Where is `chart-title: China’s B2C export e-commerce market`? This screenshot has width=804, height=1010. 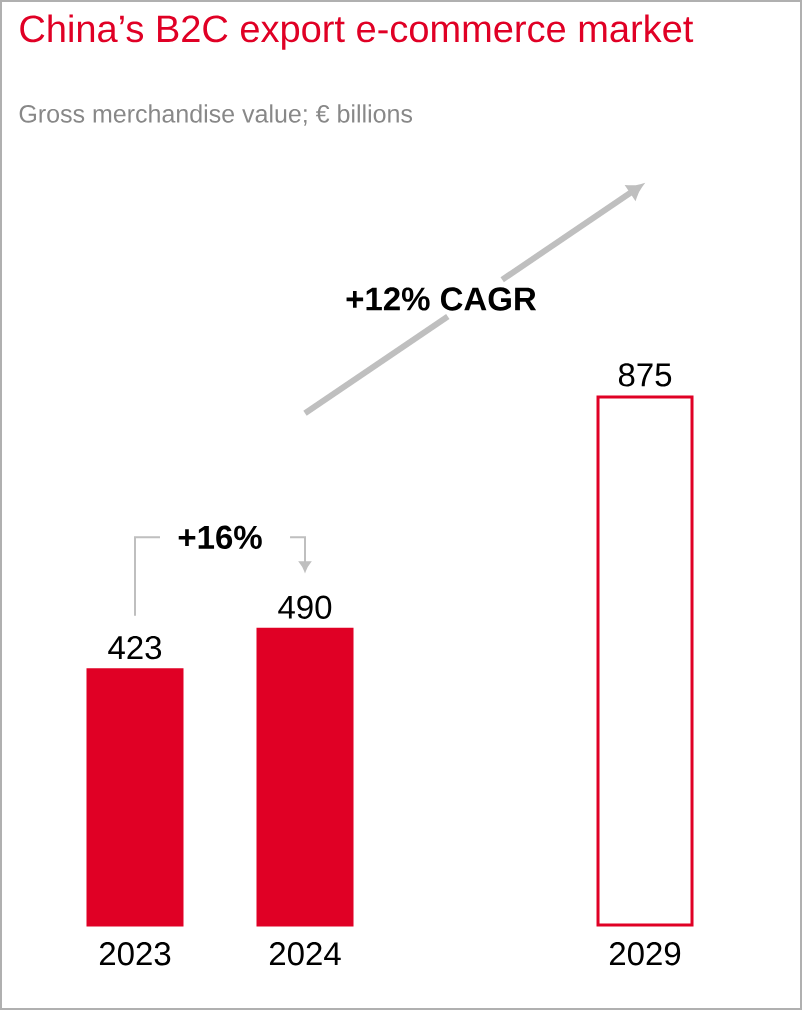 chart-title: China’s B2C export e-commerce market is located at coordinates (357, 32).